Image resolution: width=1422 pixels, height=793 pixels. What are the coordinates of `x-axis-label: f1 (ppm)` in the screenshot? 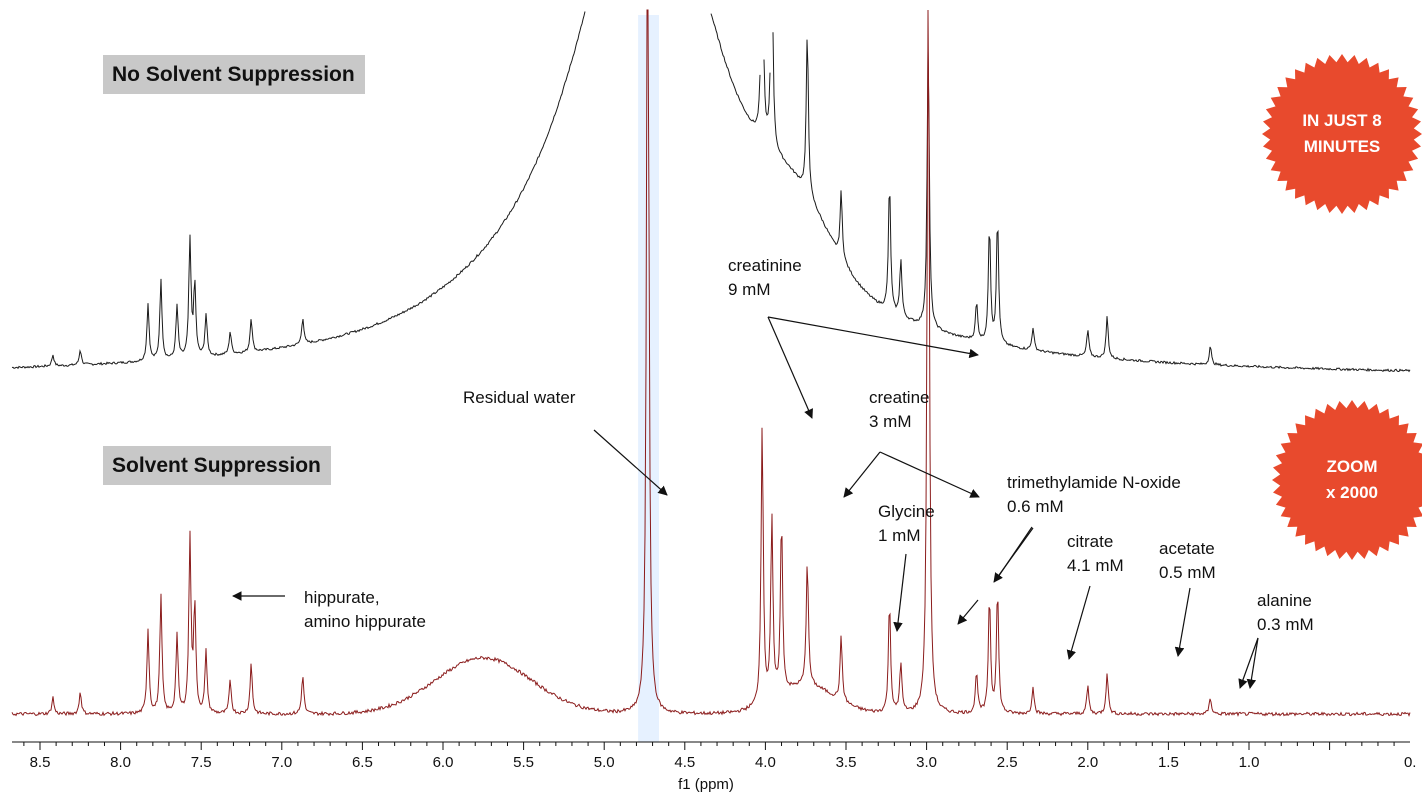 It's located at (706, 784).